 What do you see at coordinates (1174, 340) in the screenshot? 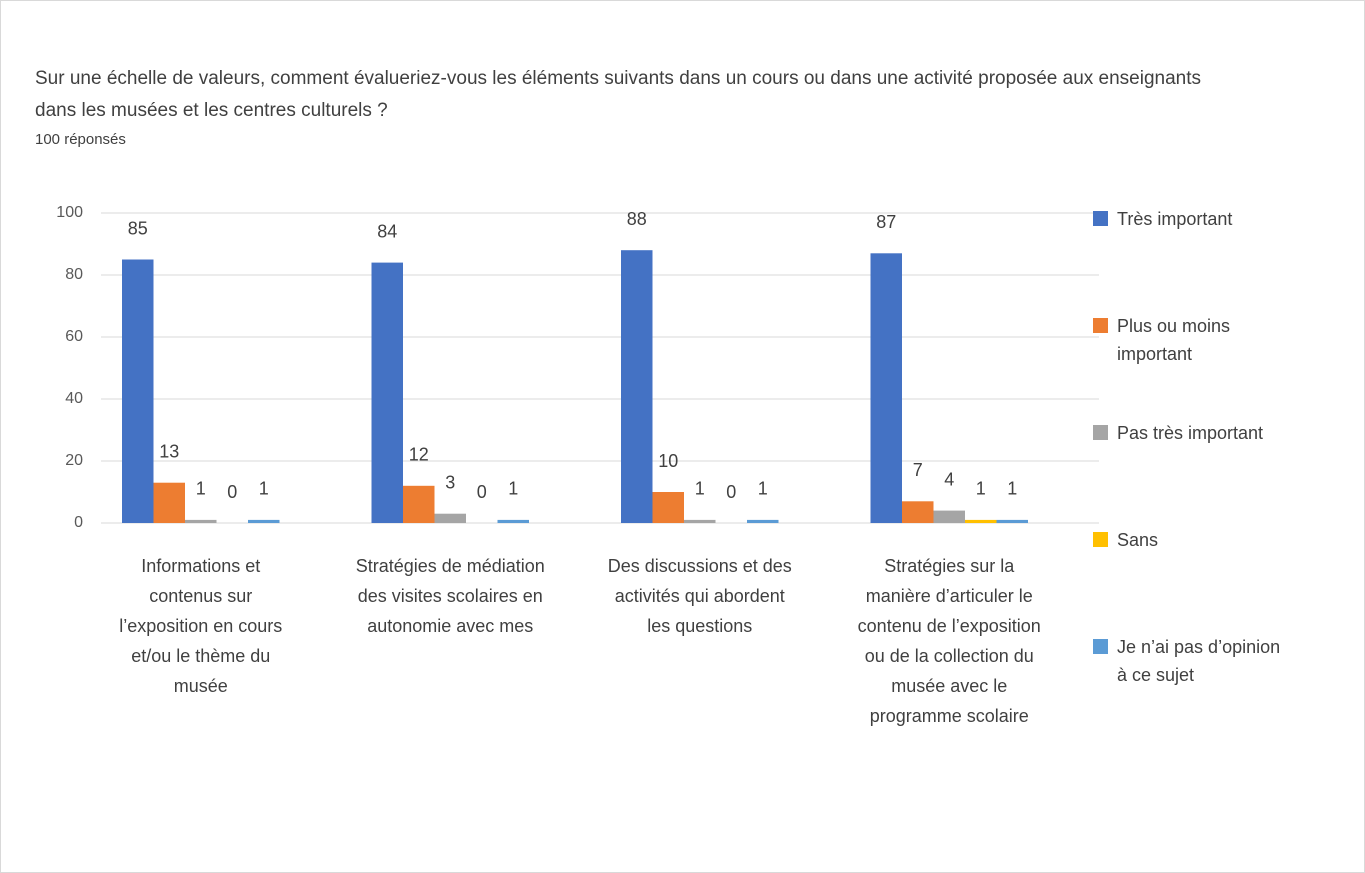
I see `legend-label: Plus ou moins important` at bounding box center [1174, 340].